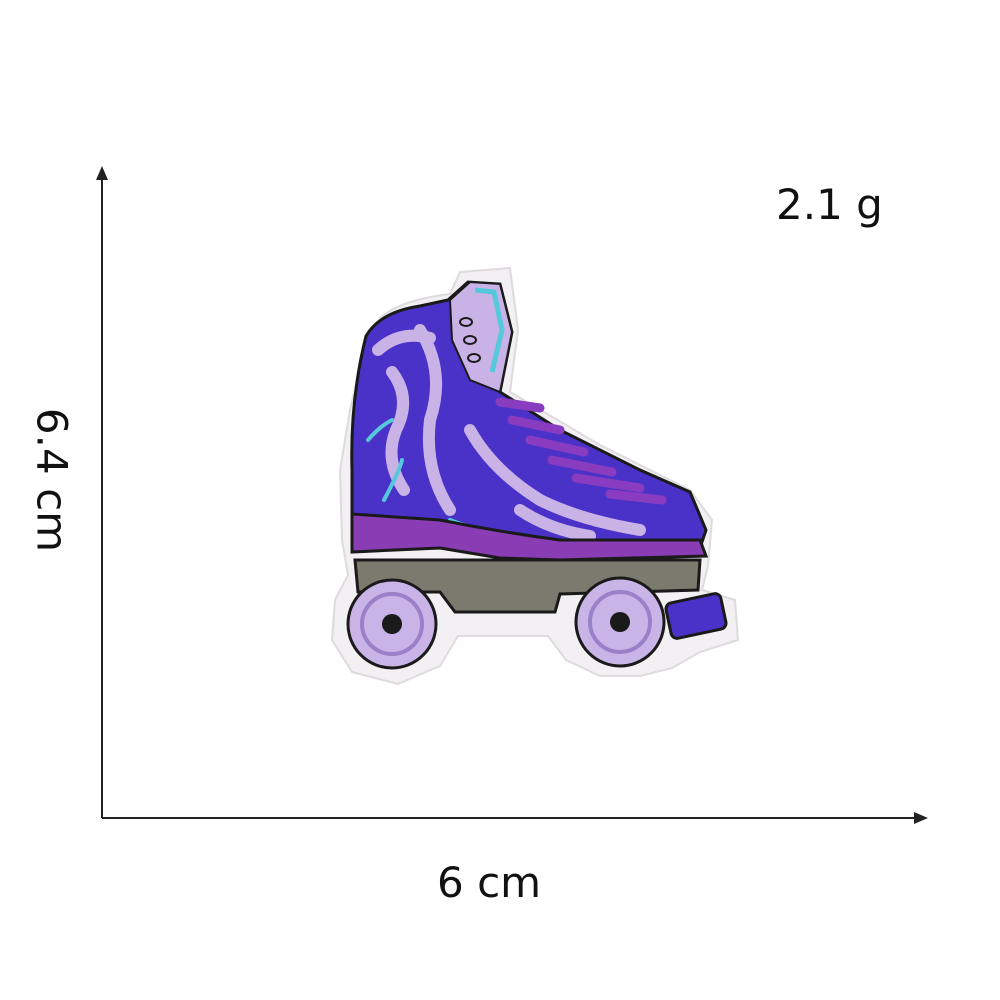 The width and height of the screenshot is (1000, 1000). I want to click on boot-sole, so click(529, 537).